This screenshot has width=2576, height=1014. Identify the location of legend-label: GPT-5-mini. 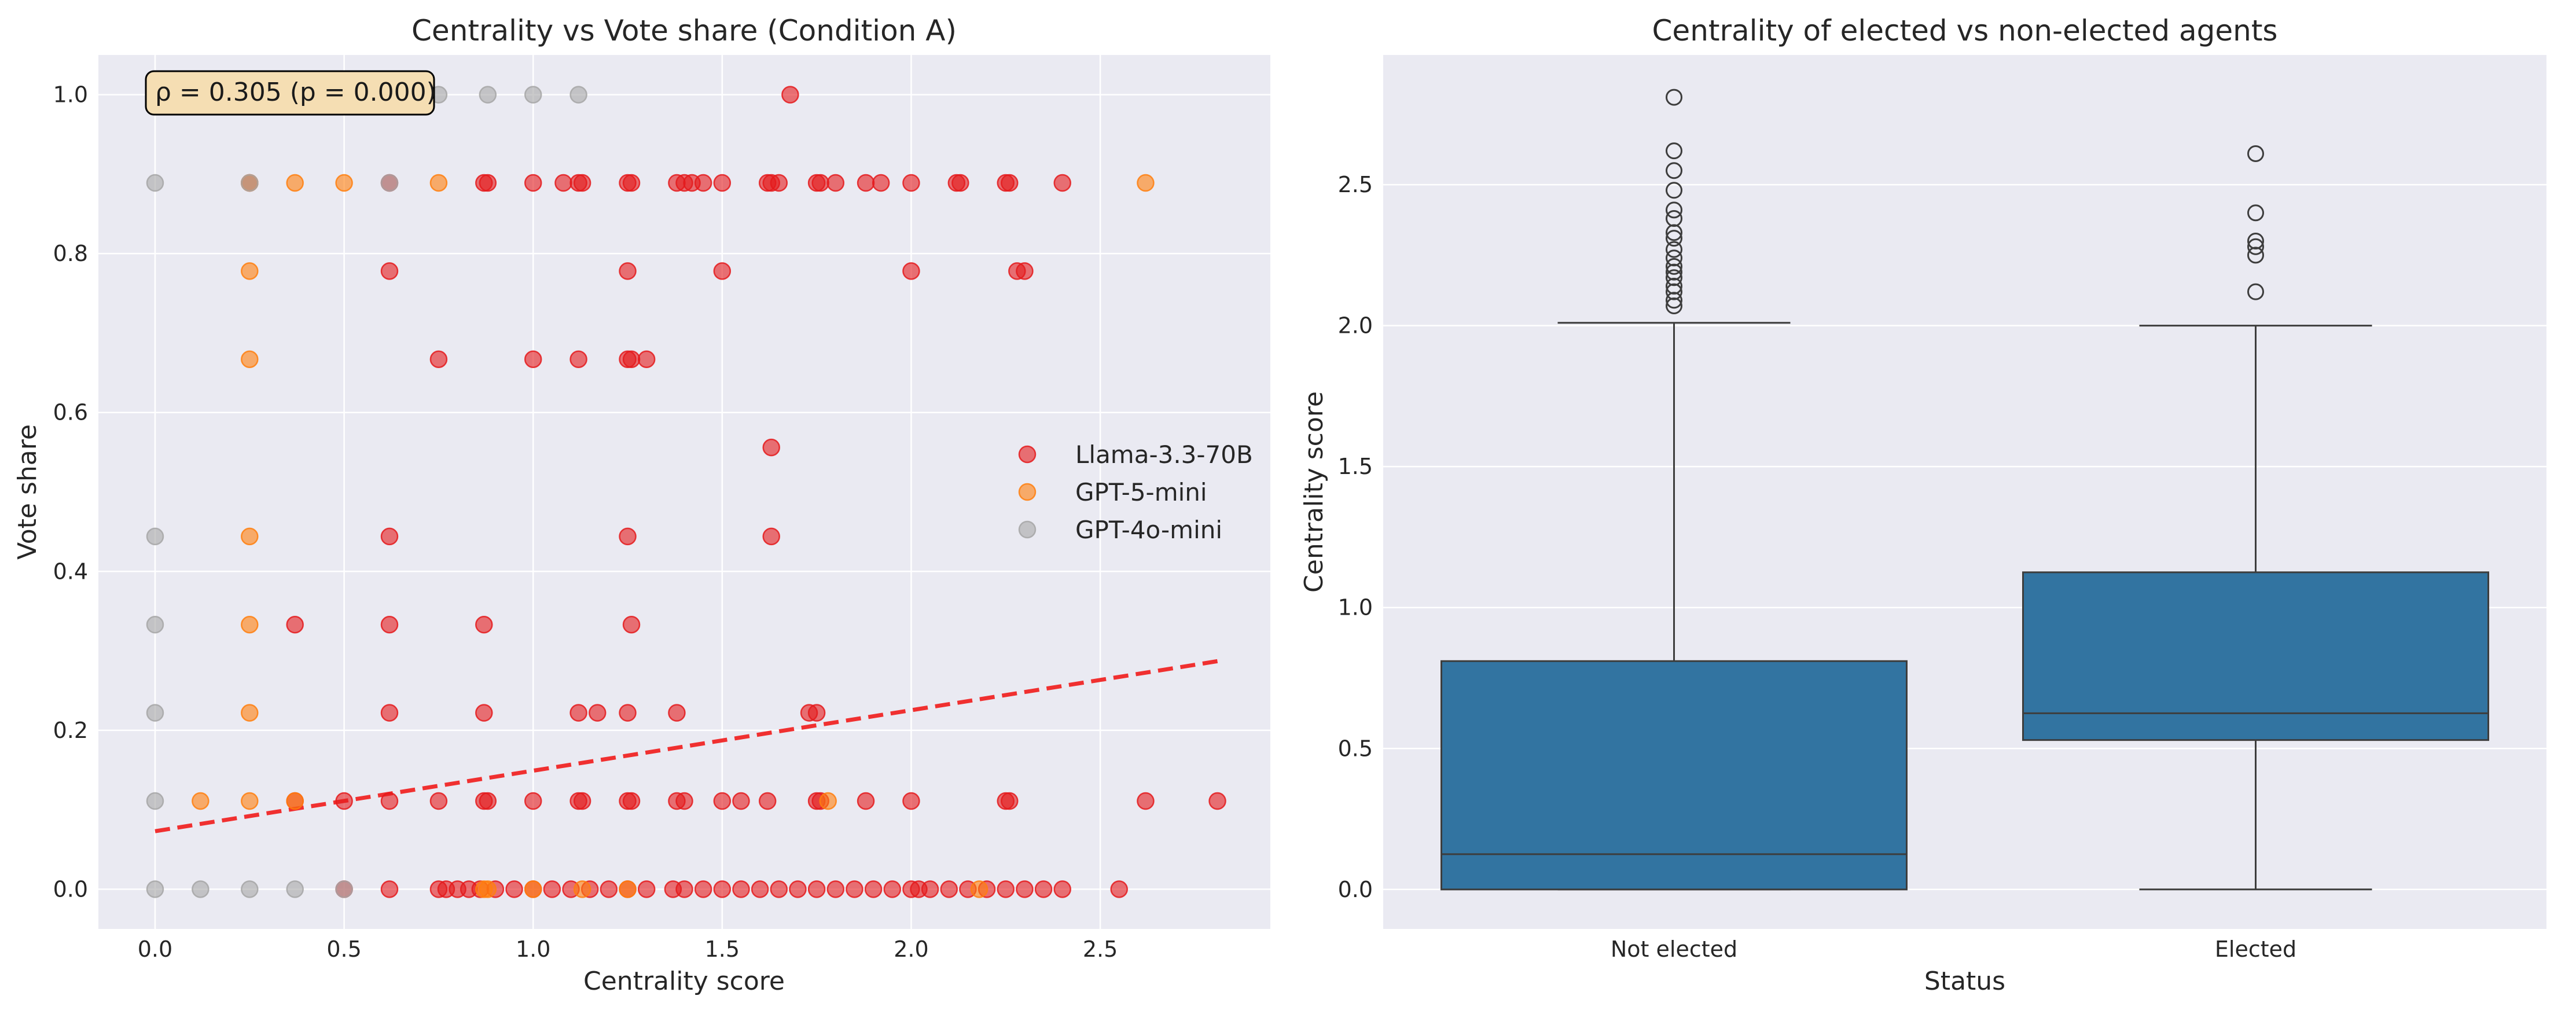
(1141, 492).